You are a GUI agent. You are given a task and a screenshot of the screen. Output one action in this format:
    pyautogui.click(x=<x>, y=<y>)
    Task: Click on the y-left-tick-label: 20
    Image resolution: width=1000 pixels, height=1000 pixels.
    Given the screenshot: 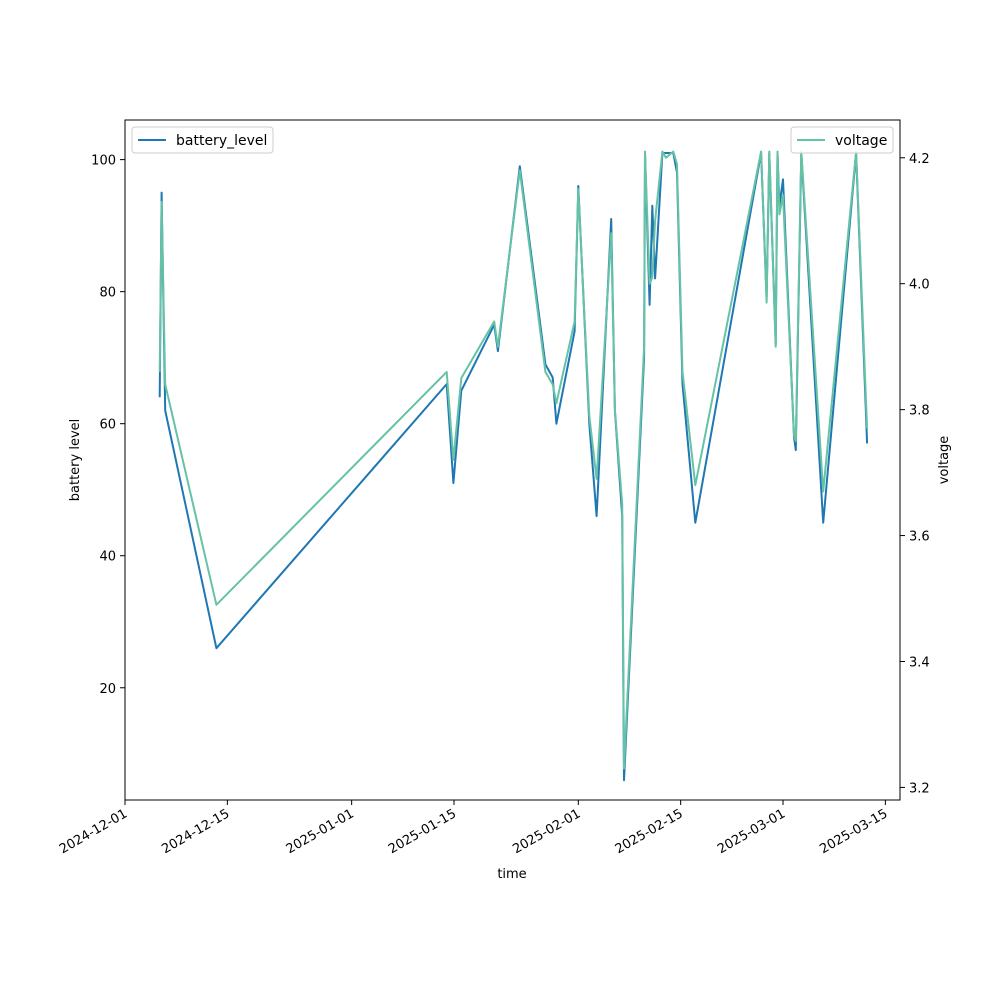 What is the action you would take?
    pyautogui.click(x=107, y=689)
    